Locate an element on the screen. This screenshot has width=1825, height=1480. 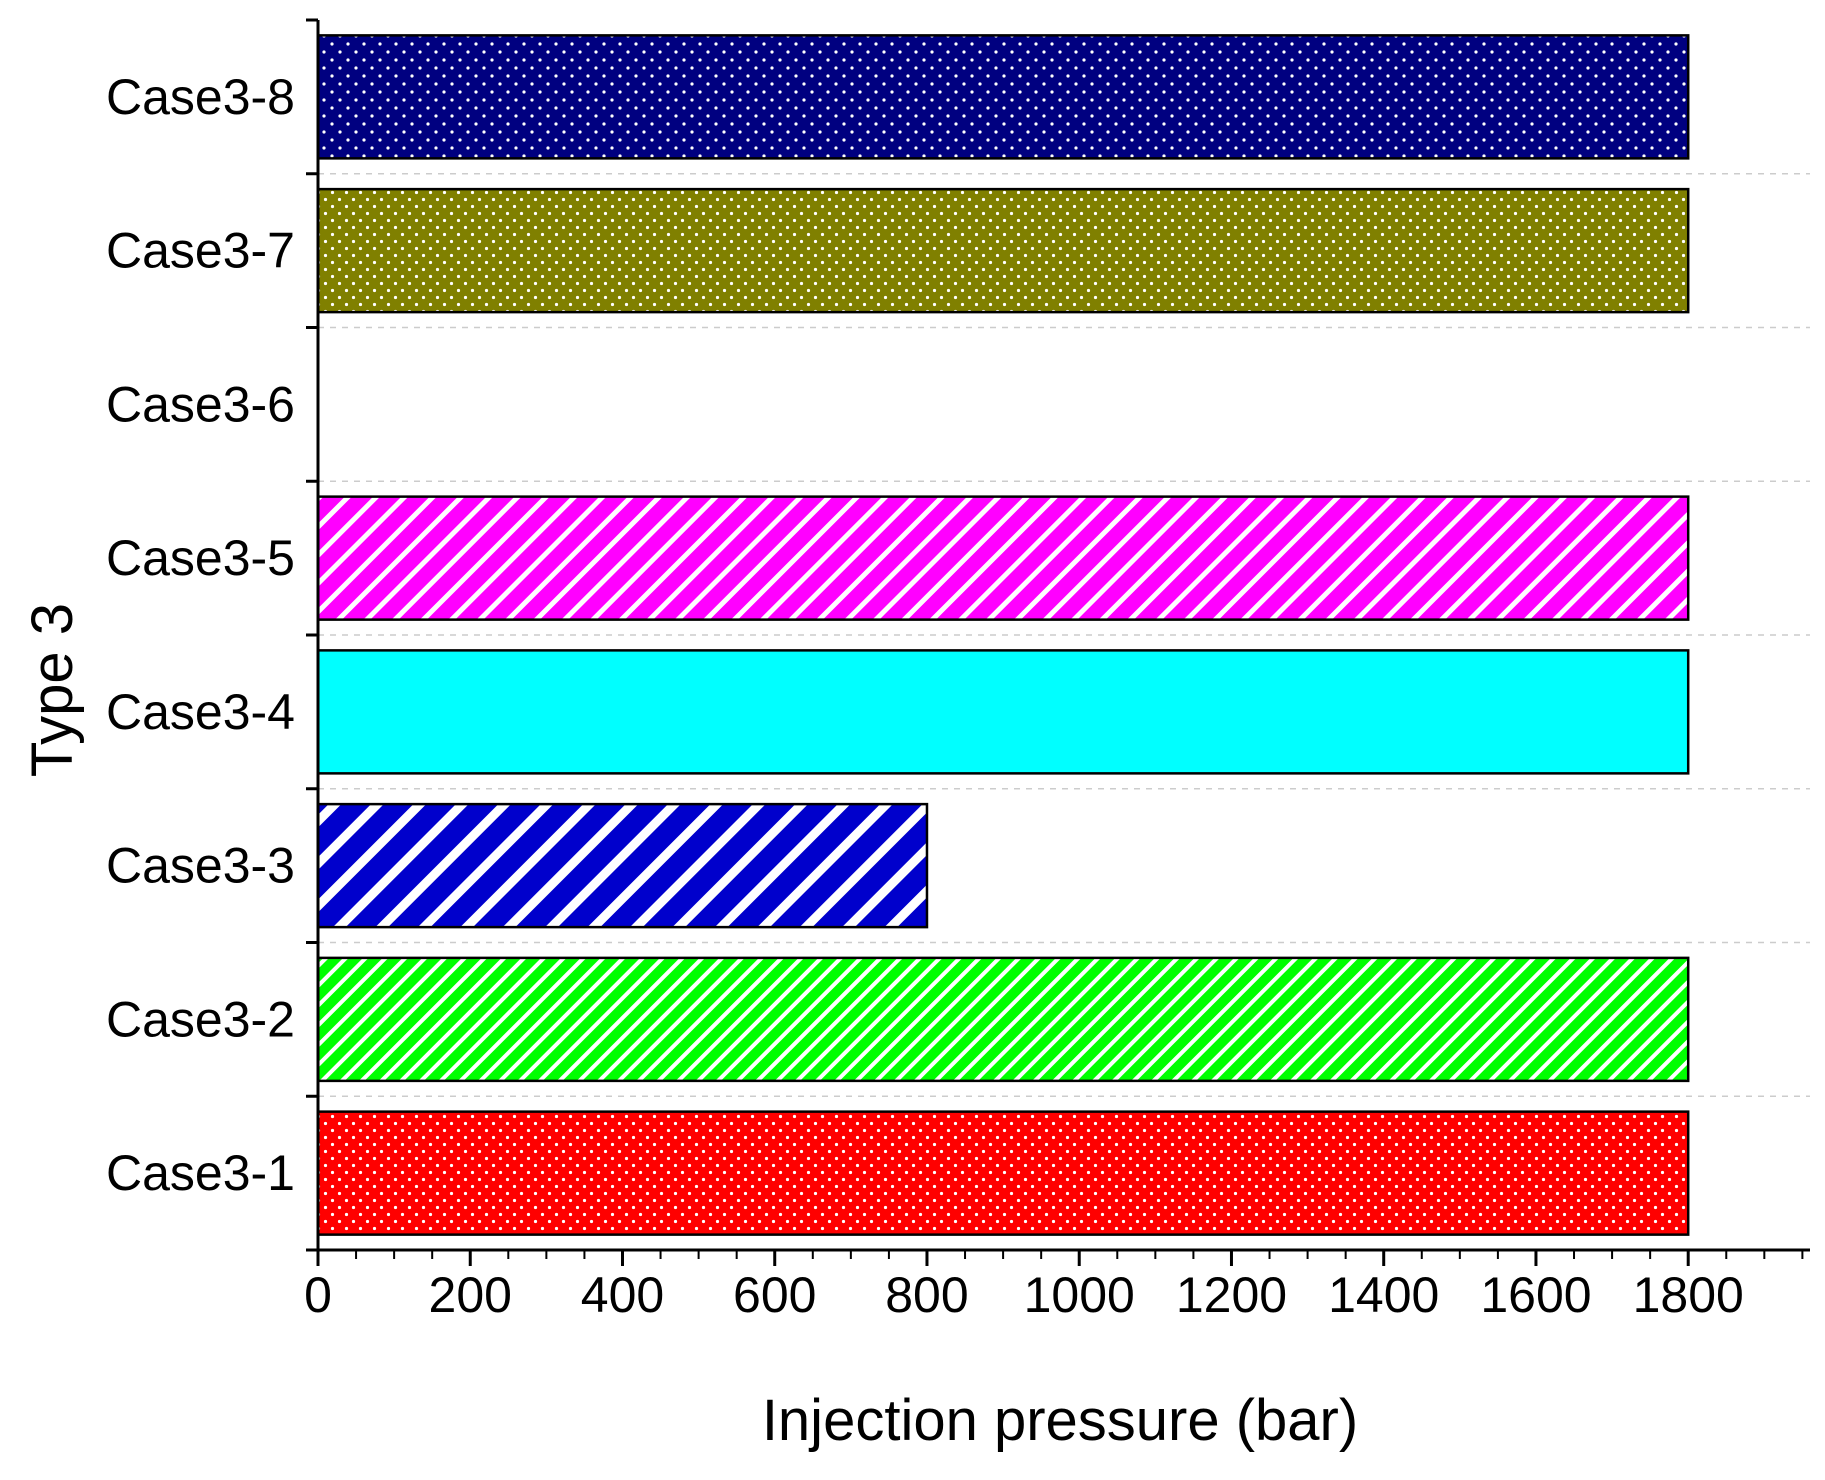
category-label: Case3-3 is located at coordinates (200, 866).